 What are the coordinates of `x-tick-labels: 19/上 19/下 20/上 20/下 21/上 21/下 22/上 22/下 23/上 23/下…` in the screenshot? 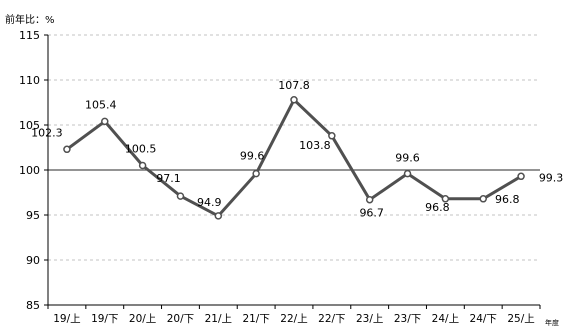 It's located at (294, 319).